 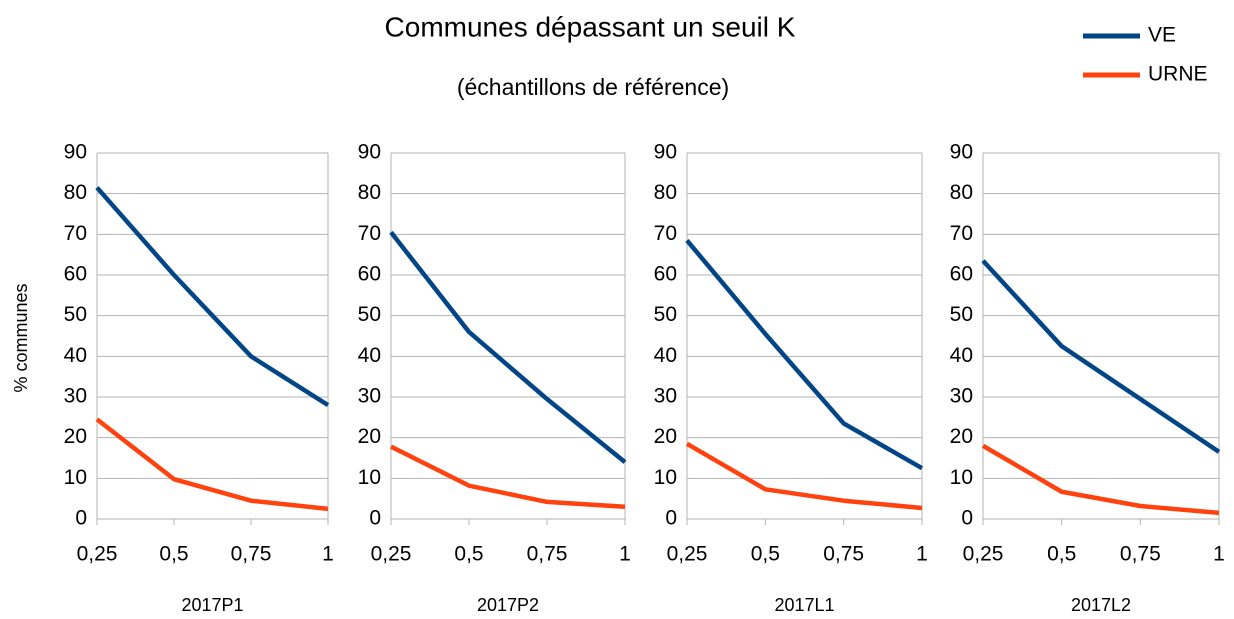 What do you see at coordinates (590, 26) in the screenshot?
I see `chart-title: Communes dépassant un seuil K` at bounding box center [590, 26].